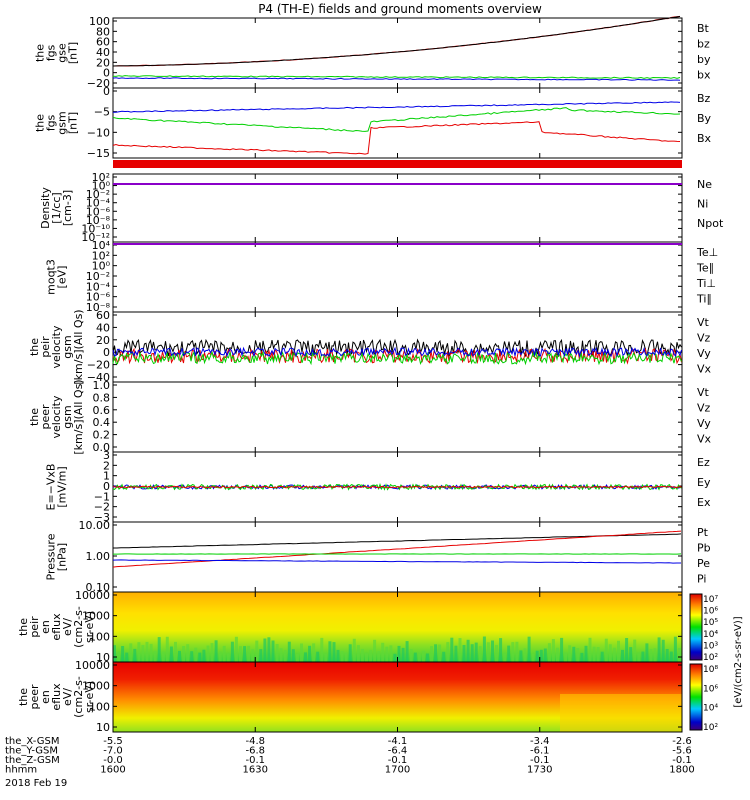 The image size is (750, 800). Describe the element at coordinates (67, 627) in the screenshot. I see `y-axis-label-line: eV/` at that location.